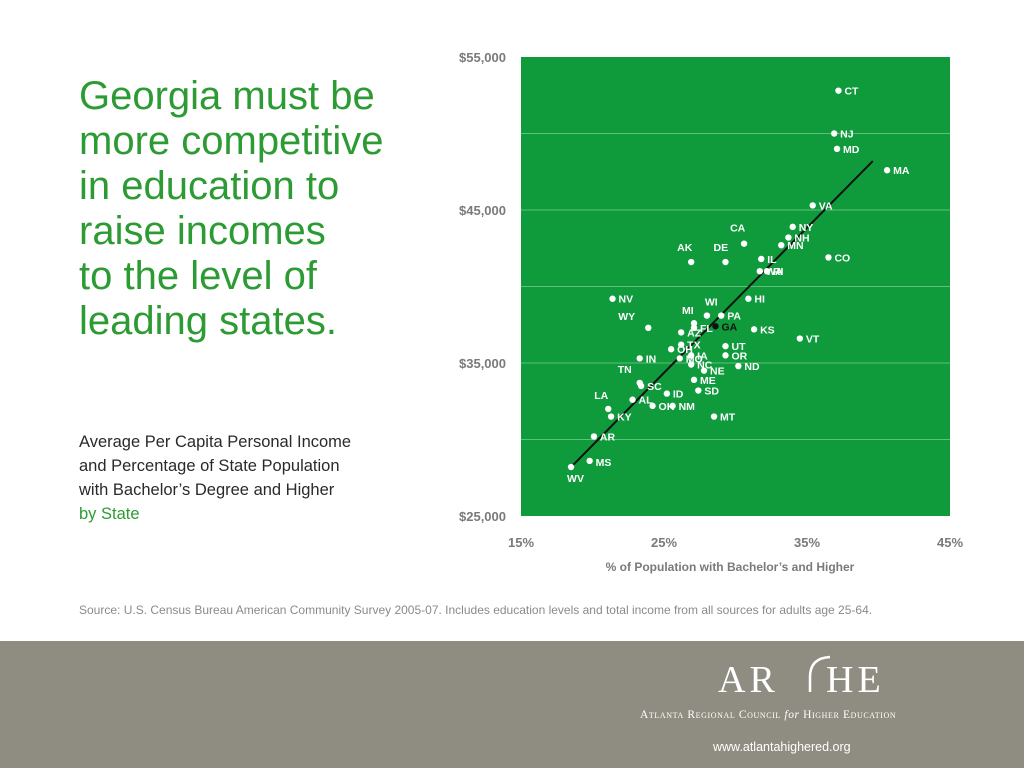 This screenshot has height=768, width=1024. What do you see at coordinates (608, 437) in the screenshot?
I see `point-label-ar: AR` at bounding box center [608, 437].